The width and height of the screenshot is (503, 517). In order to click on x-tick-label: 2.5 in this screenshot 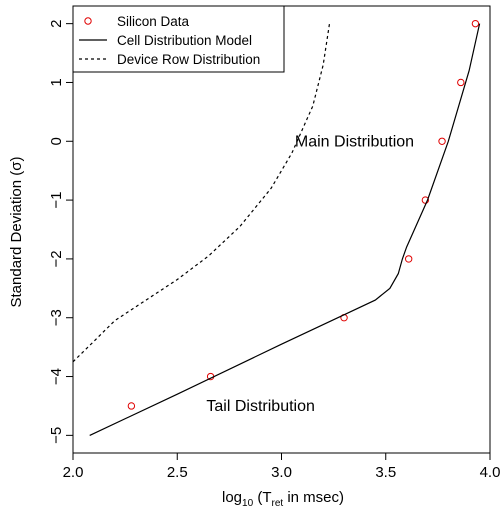, I will do `click(177, 472)`.